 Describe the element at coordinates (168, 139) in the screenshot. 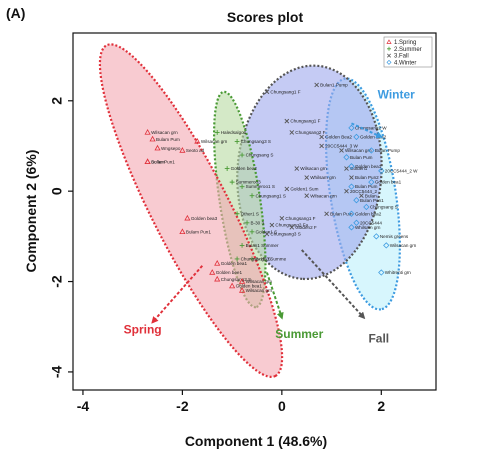

I see `point-label: Bulam Pum` at that location.